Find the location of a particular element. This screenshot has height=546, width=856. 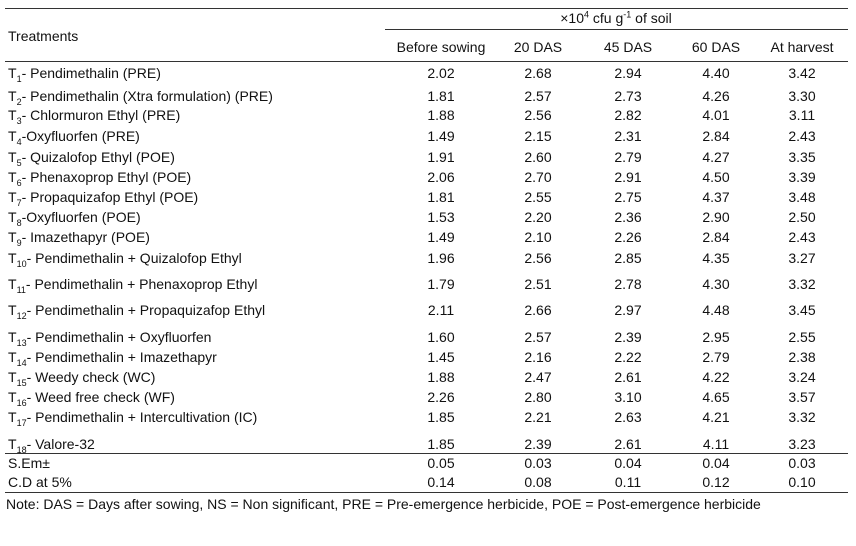

treatment-name: - Valore-32 is located at coordinates (60, 444).